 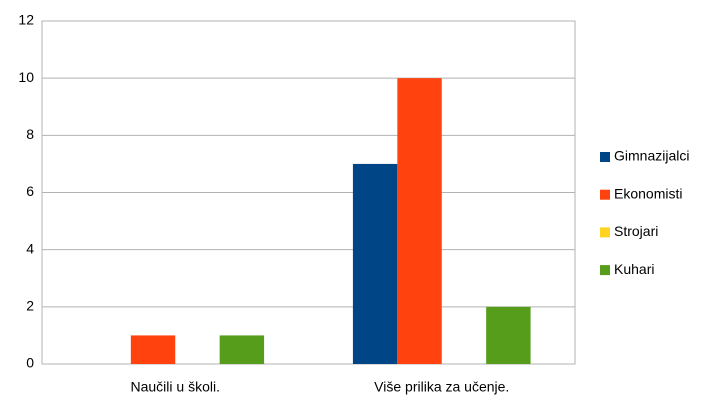 What do you see at coordinates (634, 269) in the screenshot?
I see `legend-label: Kuhari` at bounding box center [634, 269].